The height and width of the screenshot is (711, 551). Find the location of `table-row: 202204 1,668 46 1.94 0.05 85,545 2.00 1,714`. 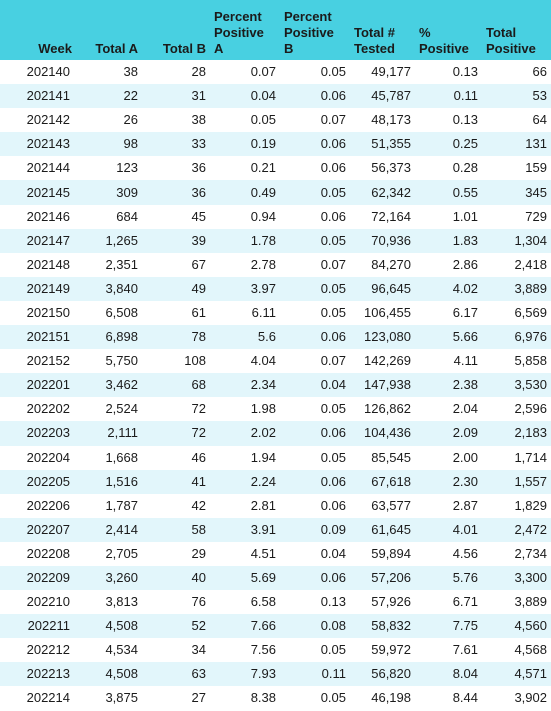

table-row: 202204 1,668 46 1.94 0.05 85,545 2.00 1,714 is located at coordinates (275, 458).